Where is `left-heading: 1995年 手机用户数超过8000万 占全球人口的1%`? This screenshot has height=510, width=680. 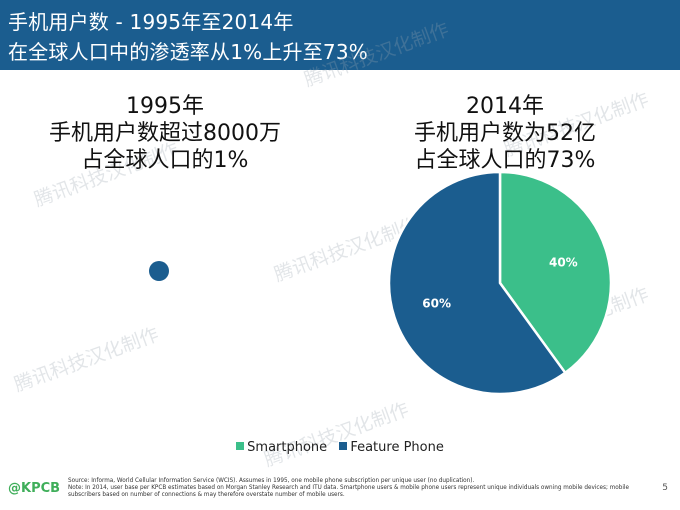
left-heading: 1995年 手机用户数超过8000万 占全球人口的1% is located at coordinates (165, 133).